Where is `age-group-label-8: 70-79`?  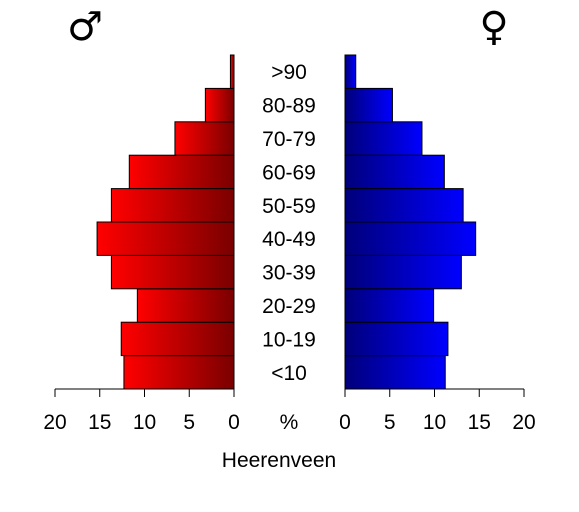
age-group-label-8: 70-79 is located at coordinates (289, 139).